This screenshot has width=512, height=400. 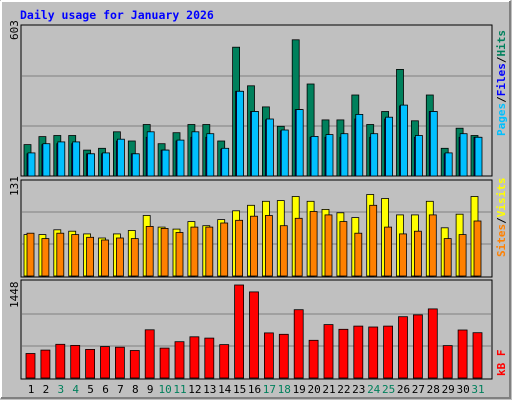 I want to click on x-tick-label-day-28: 28, so click(x=433, y=389).